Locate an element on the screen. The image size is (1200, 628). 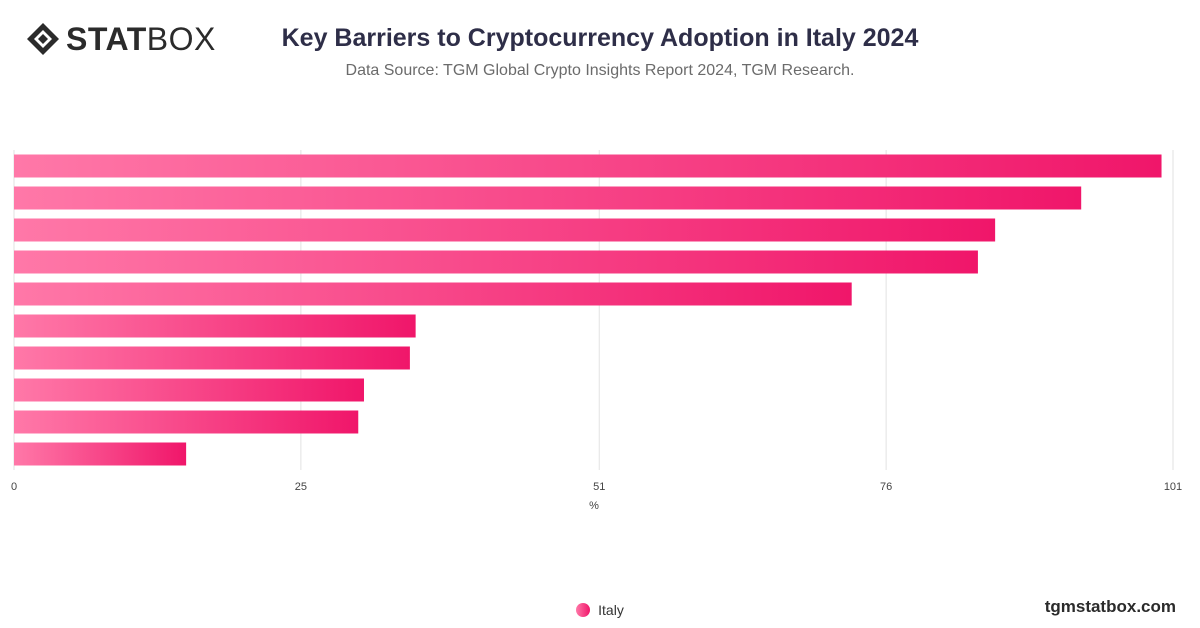
x-tick-label: 51 is located at coordinates (599, 487).